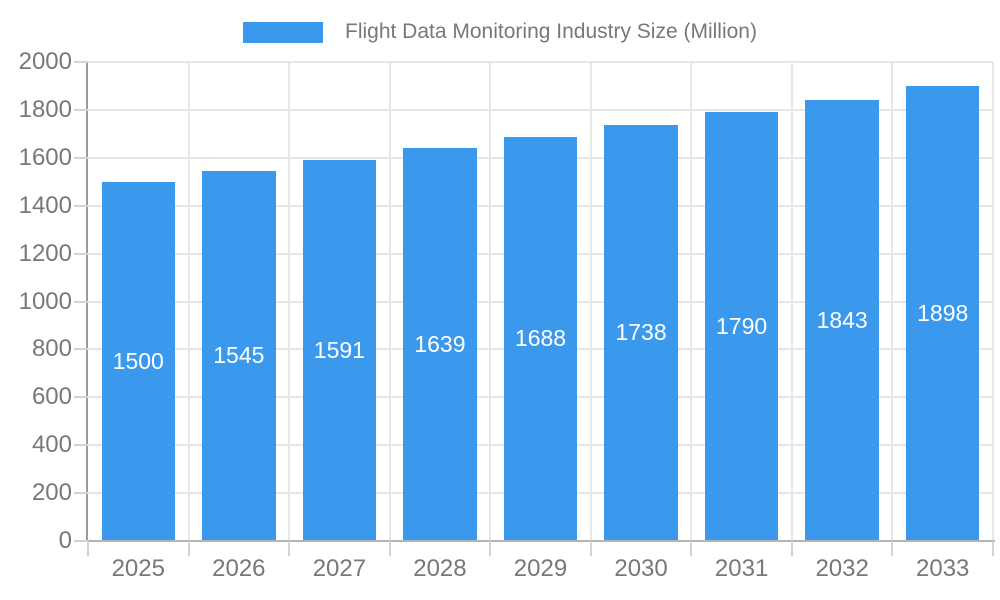 The height and width of the screenshot is (600, 1000). I want to click on bar: 1688, so click(540, 338).